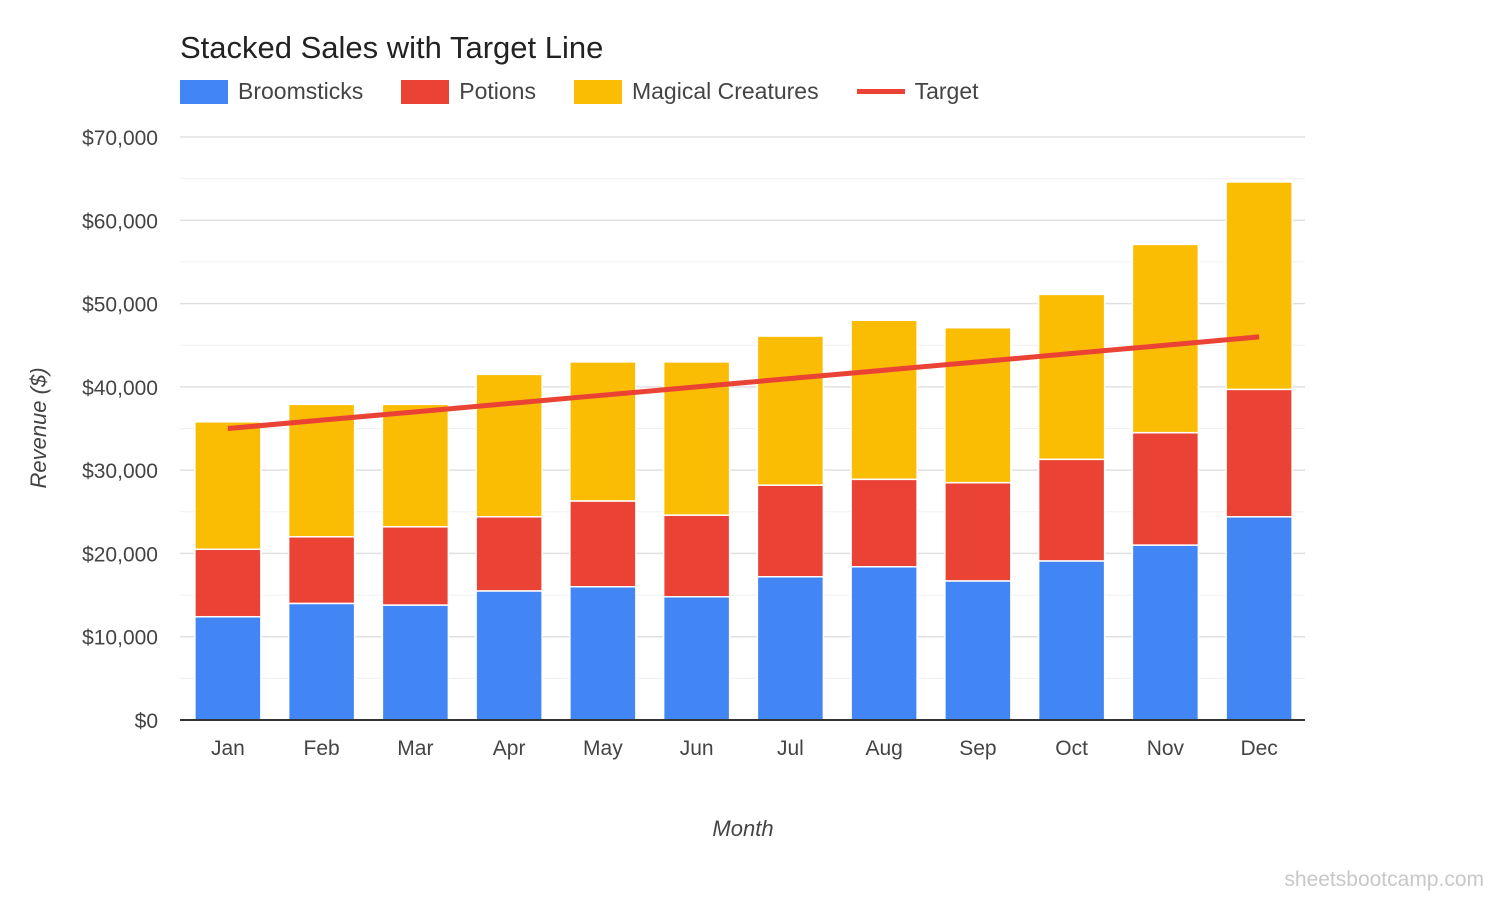 This screenshot has width=1500, height=900. What do you see at coordinates (38, 427) in the screenshot?
I see `y-axis-title: Revenue ($)` at bounding box center [38, 427].